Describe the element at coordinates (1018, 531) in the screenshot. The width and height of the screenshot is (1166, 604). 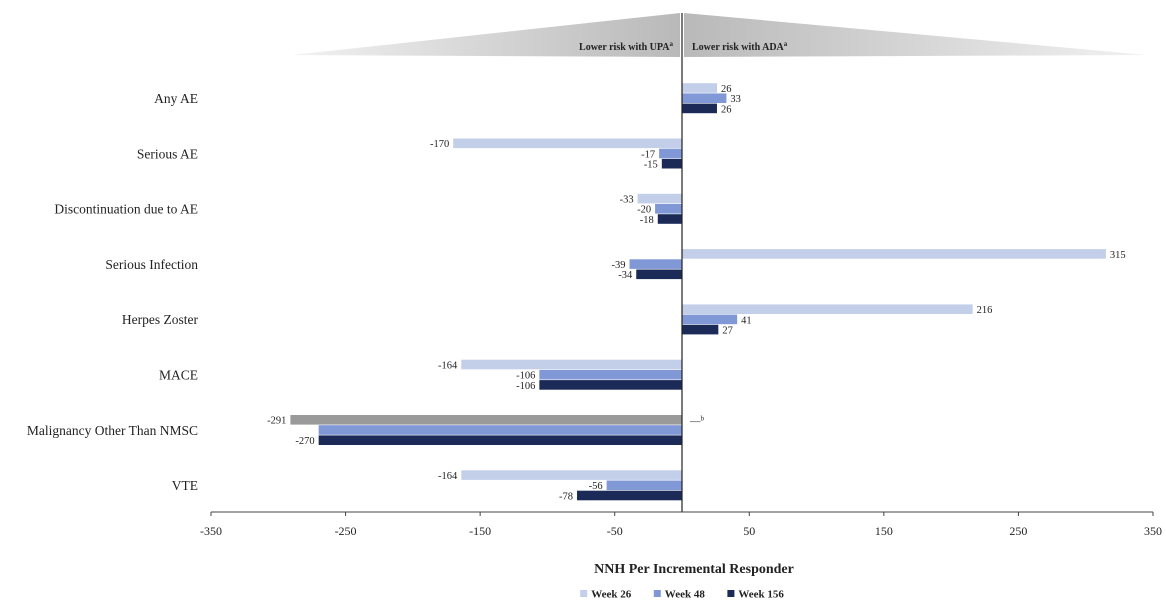
I see `x-tick-label-250: 250` at that location.